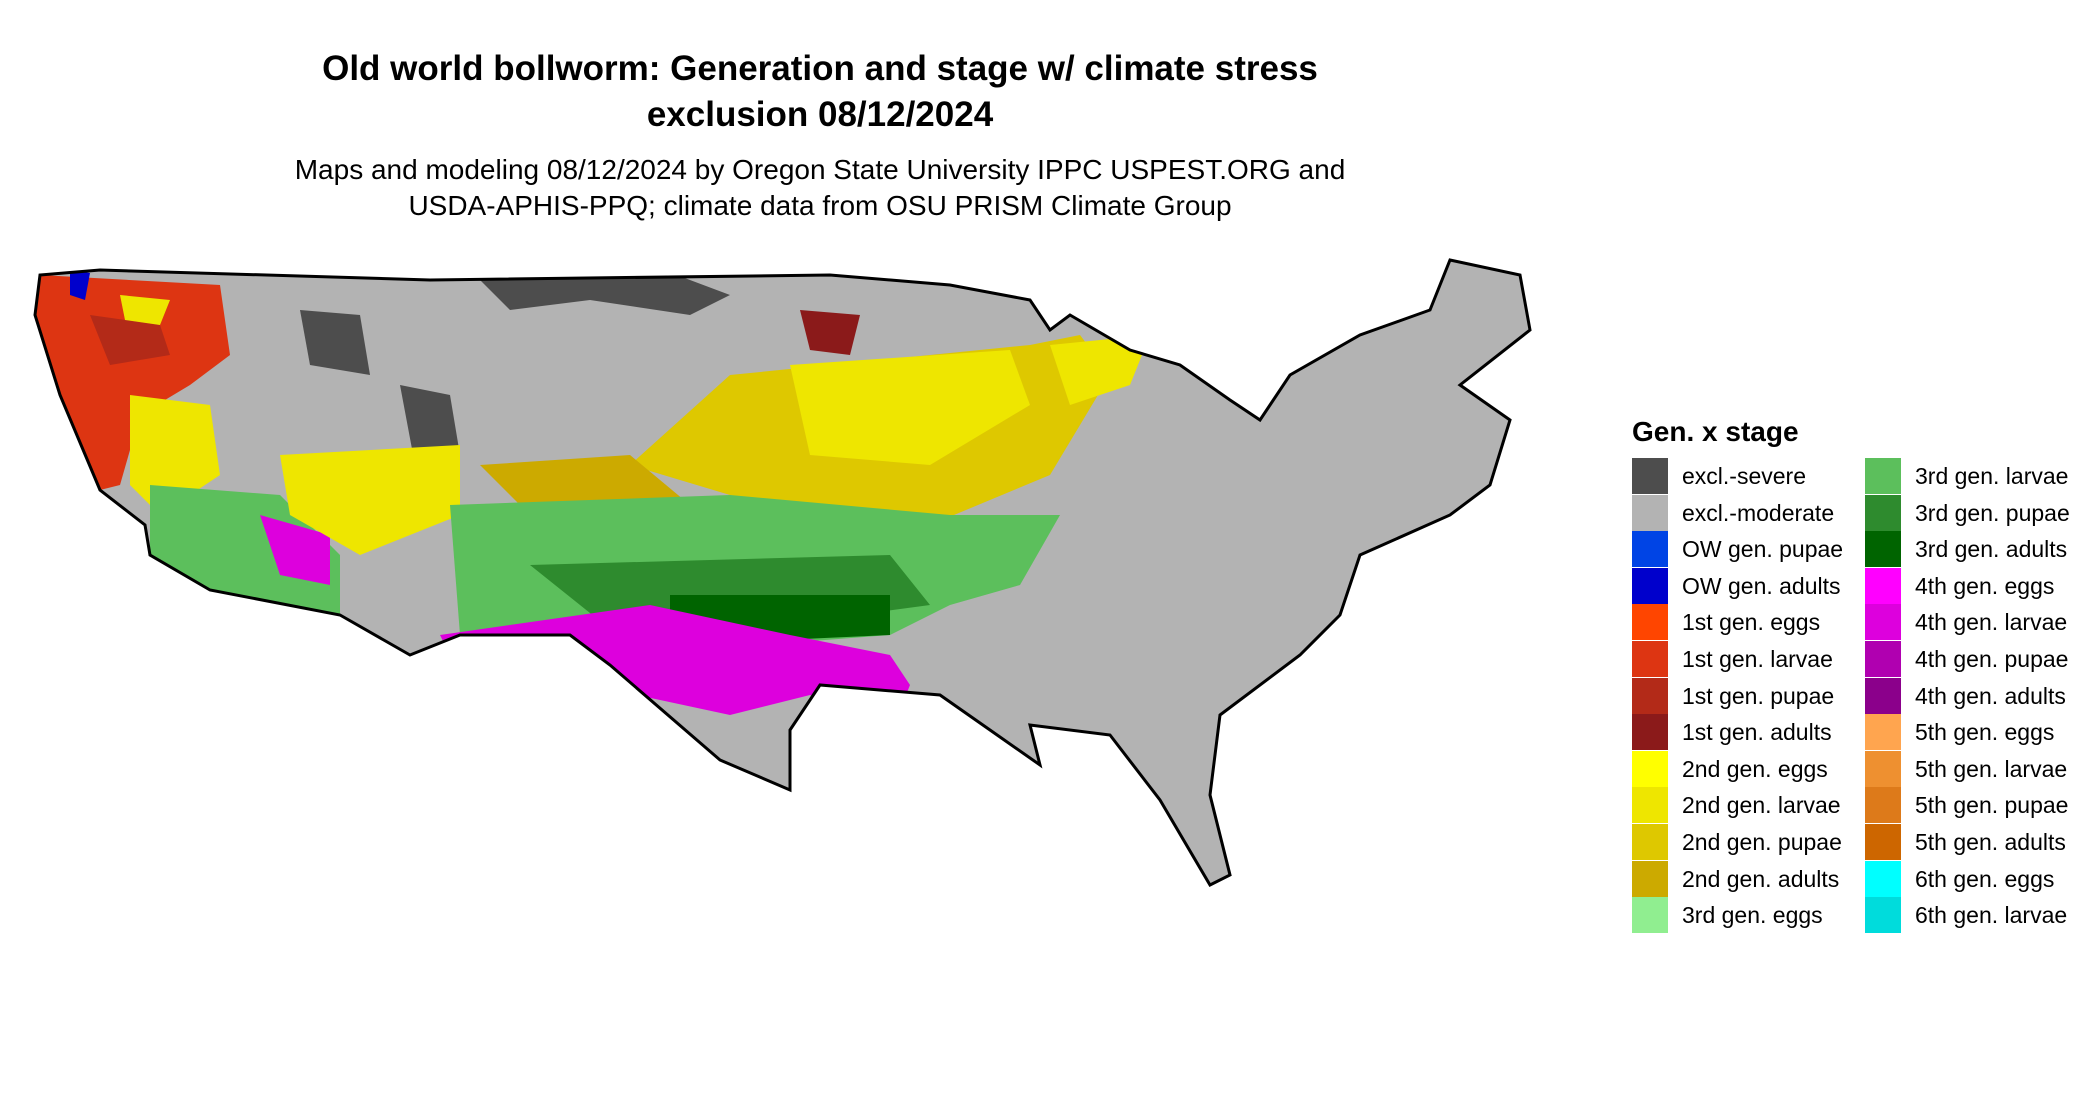 The height and width of the screenshot is (1116, 2100). What do you see at coordinates (430, 425) in the screenshot?
I see `zone-excl-severe-co` at bounding box center [430, 425].